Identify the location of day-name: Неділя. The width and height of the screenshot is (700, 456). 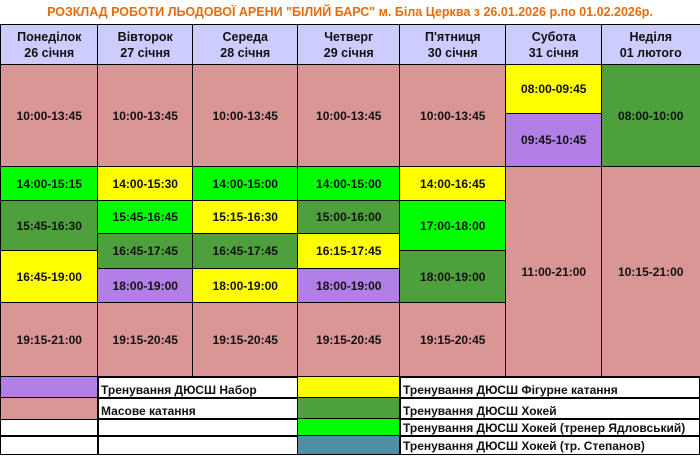
(651, 36).